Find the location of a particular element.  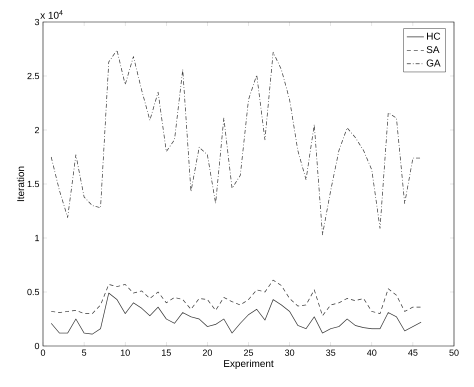

x-axis-title: Experiment is located at coordinates (249, 364).